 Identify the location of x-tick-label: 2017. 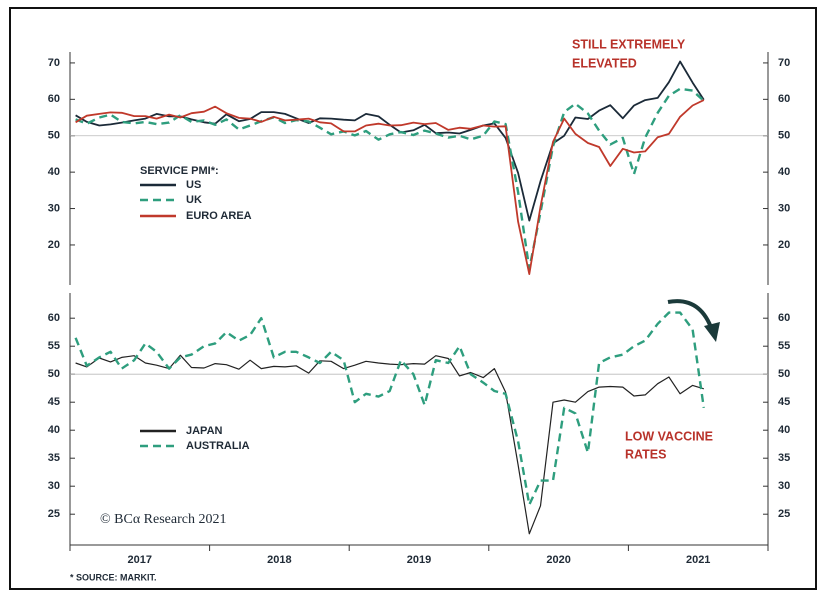
(140, 560).